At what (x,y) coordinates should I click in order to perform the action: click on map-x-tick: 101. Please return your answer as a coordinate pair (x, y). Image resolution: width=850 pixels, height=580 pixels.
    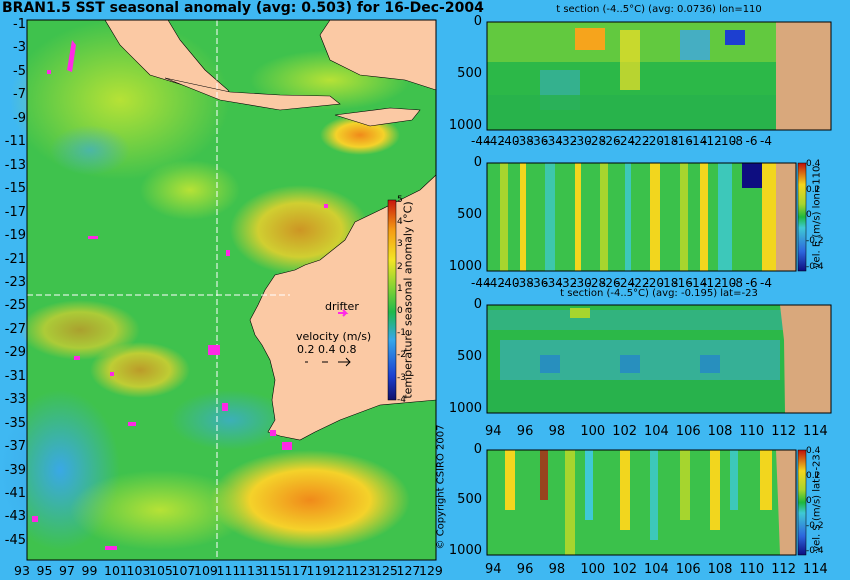
    Looking at the image, I should click on (116, 570).